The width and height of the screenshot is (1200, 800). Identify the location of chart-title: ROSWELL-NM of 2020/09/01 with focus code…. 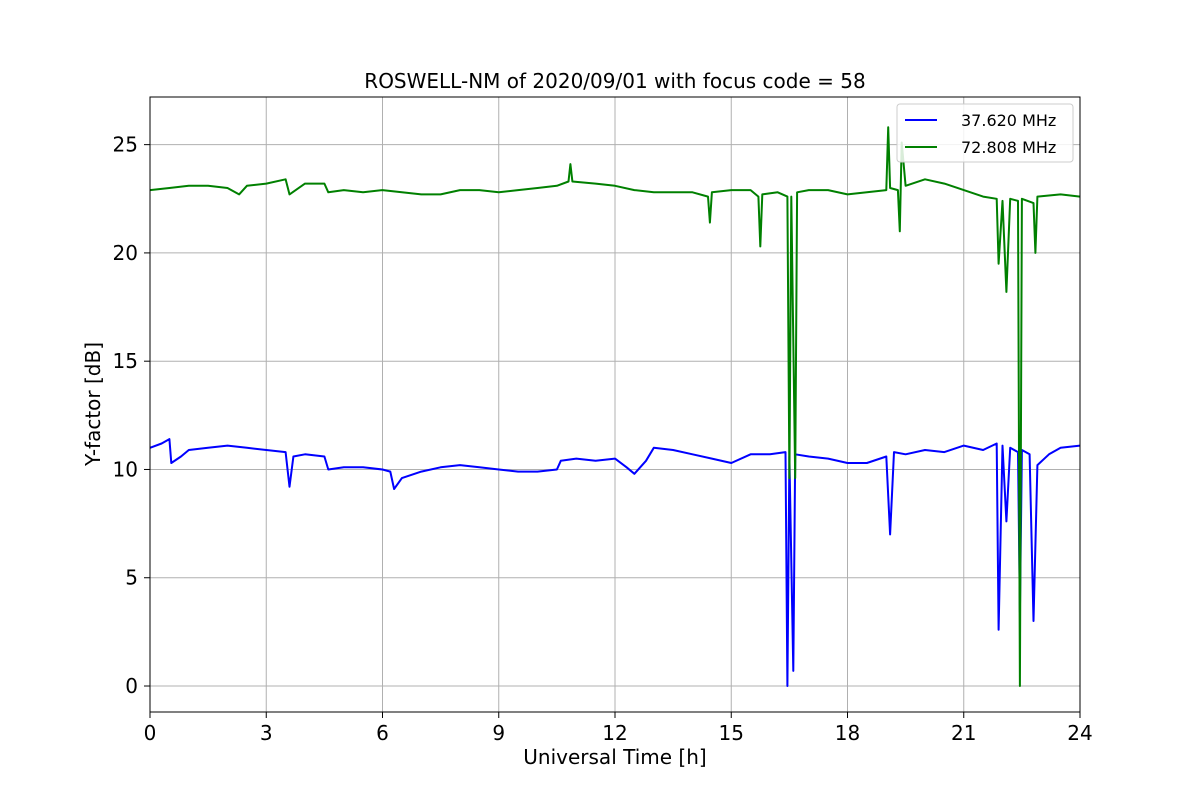
(614, 81).